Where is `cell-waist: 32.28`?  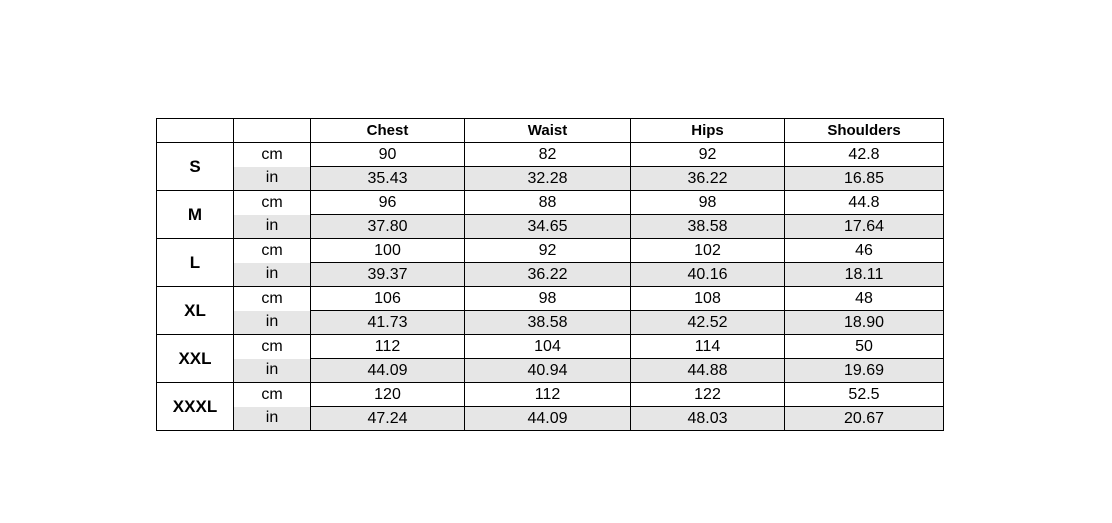
cell-waist: 32.28 is located at coordinates (547, 178).